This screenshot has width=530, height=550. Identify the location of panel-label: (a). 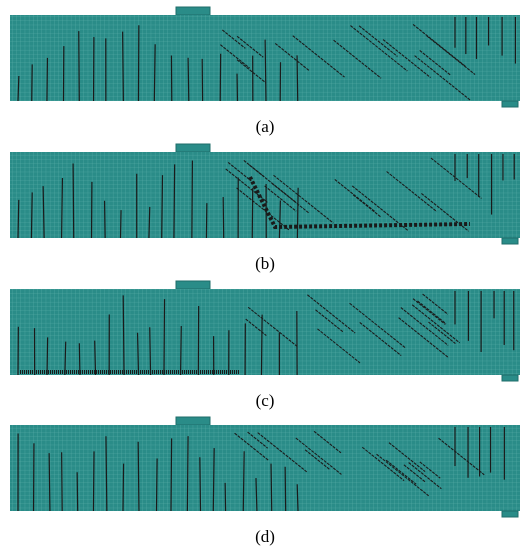
(265, 126).